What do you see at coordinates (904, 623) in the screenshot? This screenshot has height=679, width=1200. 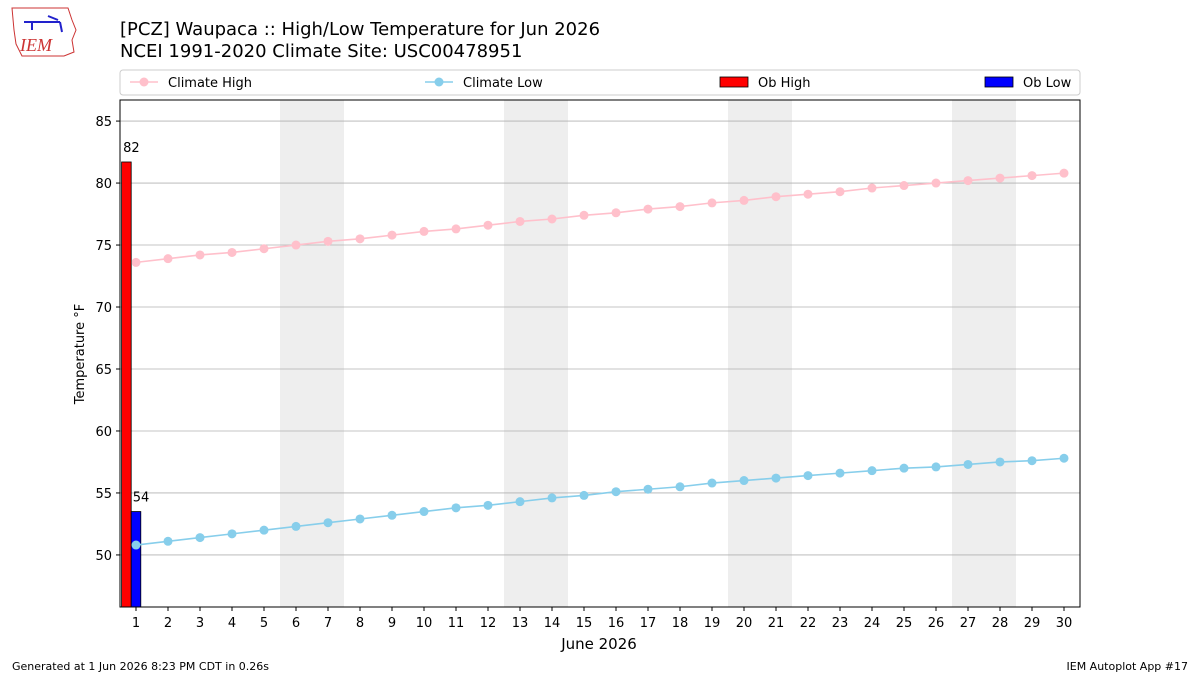 I see `x-tick-label: 25` at bounding box center [904, 623].